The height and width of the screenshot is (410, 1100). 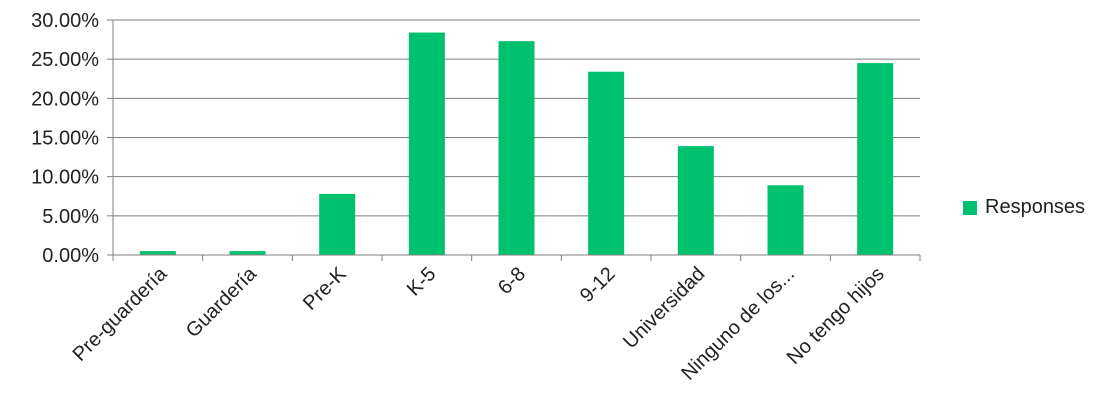 What do you see at coordinates (325, 289) in the screenshot?
I see `x-tick-label: Pre-K` at bounding box center [325, 289].